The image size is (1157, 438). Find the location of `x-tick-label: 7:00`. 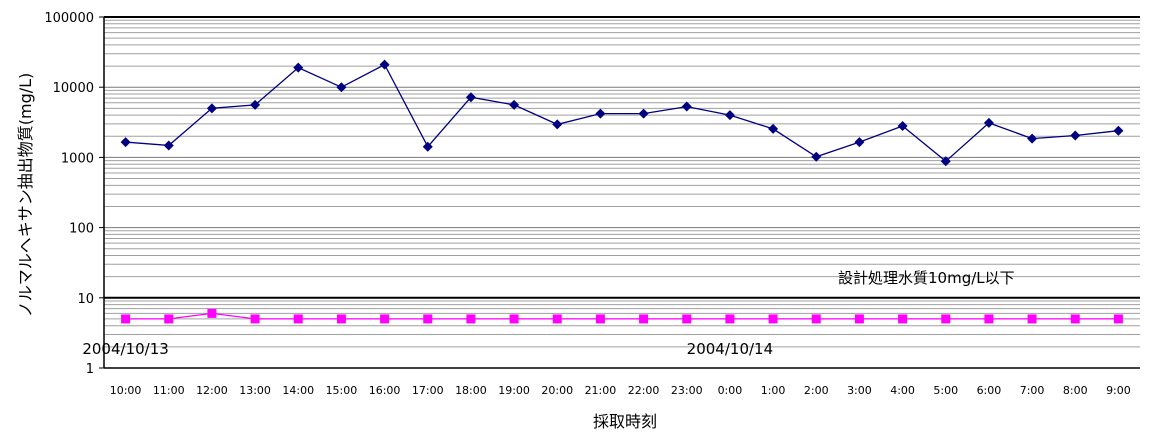

x-tick-label: 7:00 is located at coordinates (1032, 390).